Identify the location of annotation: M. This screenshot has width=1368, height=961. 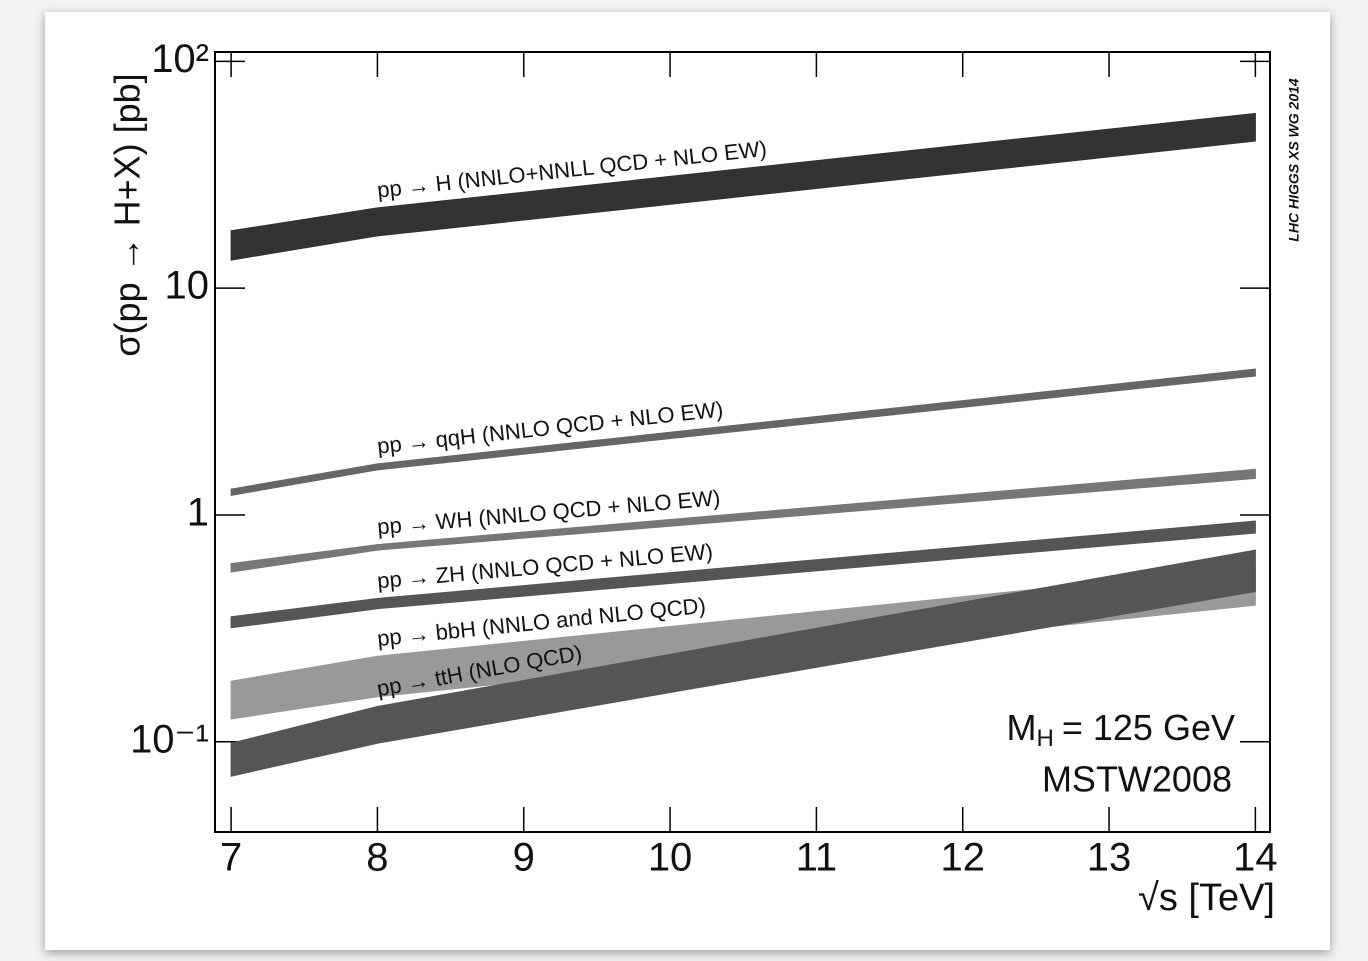
(1022, 727).